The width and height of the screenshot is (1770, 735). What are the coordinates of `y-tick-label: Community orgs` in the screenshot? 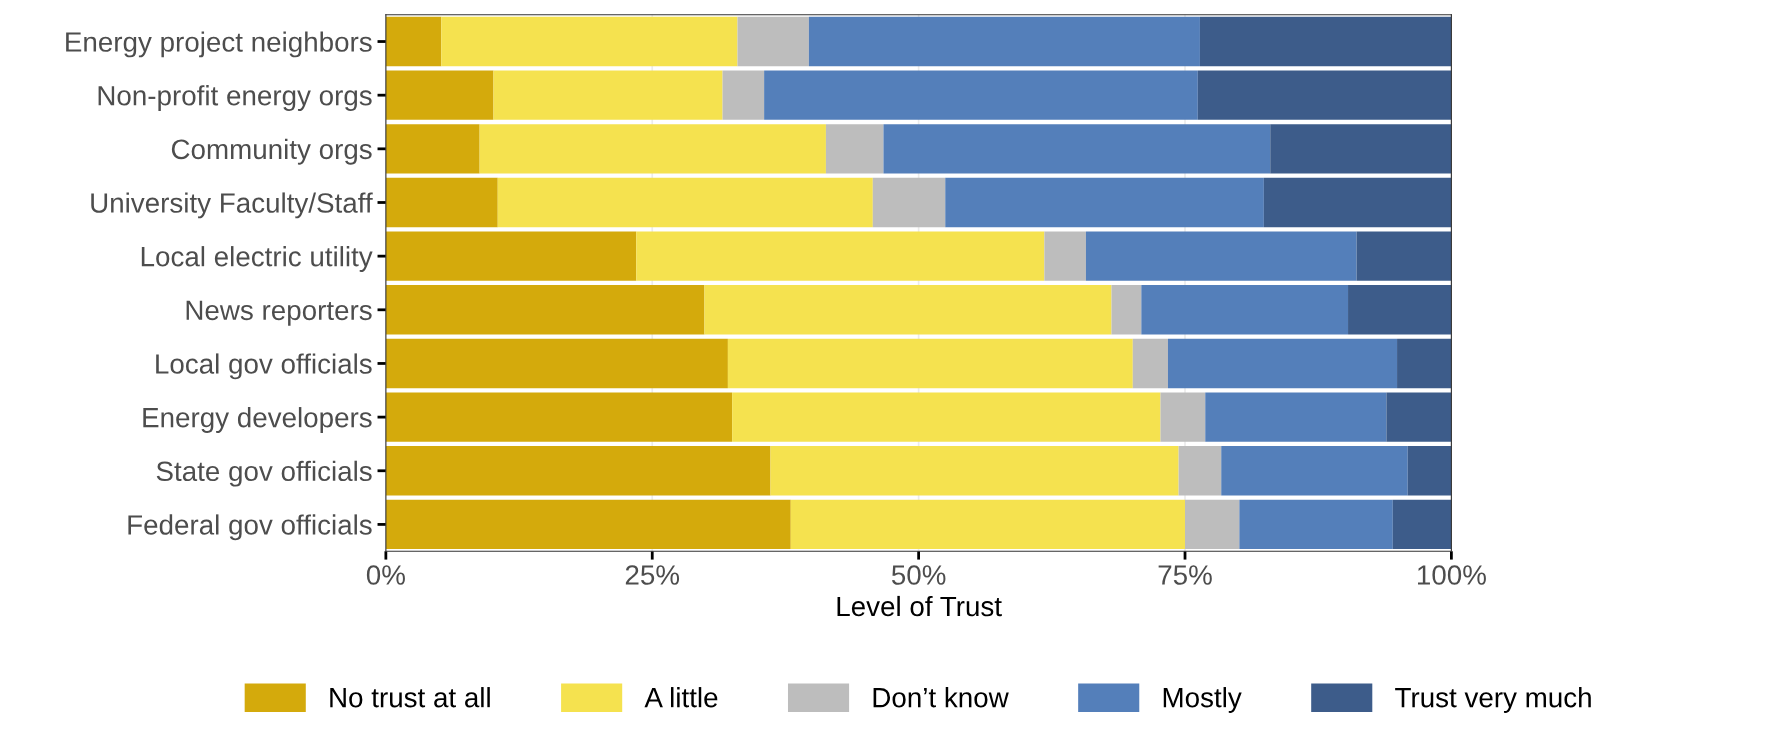 It's located at (271, 151).